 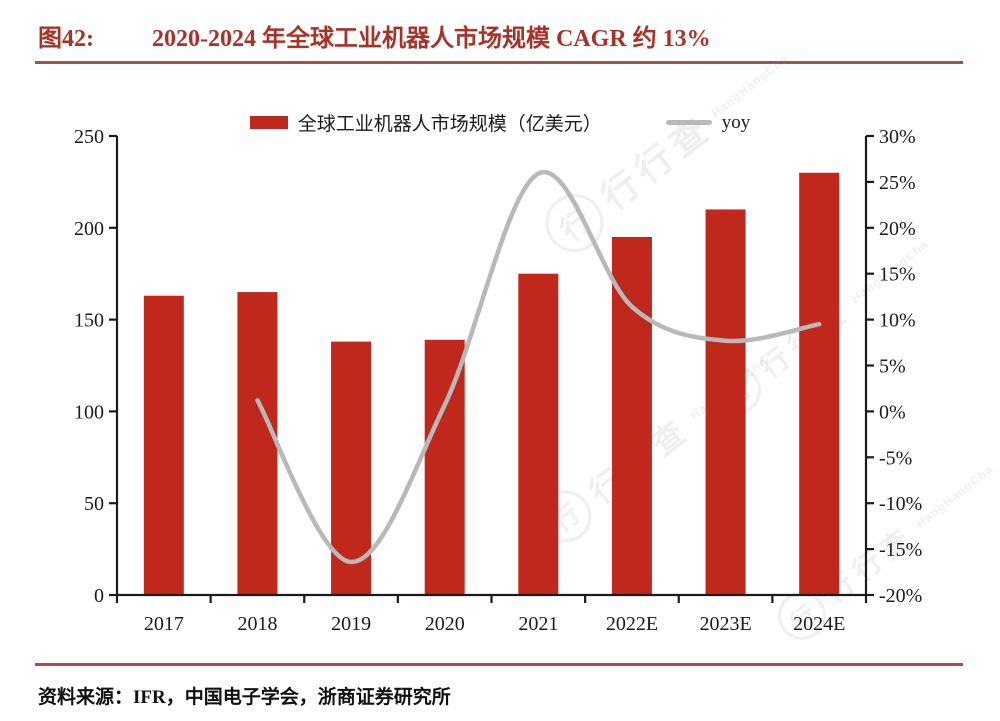 What do you see at coordinates (89, 229) in the screenshot?
I see `y-left-tick-label: 200` at bounding box center [89, 229].